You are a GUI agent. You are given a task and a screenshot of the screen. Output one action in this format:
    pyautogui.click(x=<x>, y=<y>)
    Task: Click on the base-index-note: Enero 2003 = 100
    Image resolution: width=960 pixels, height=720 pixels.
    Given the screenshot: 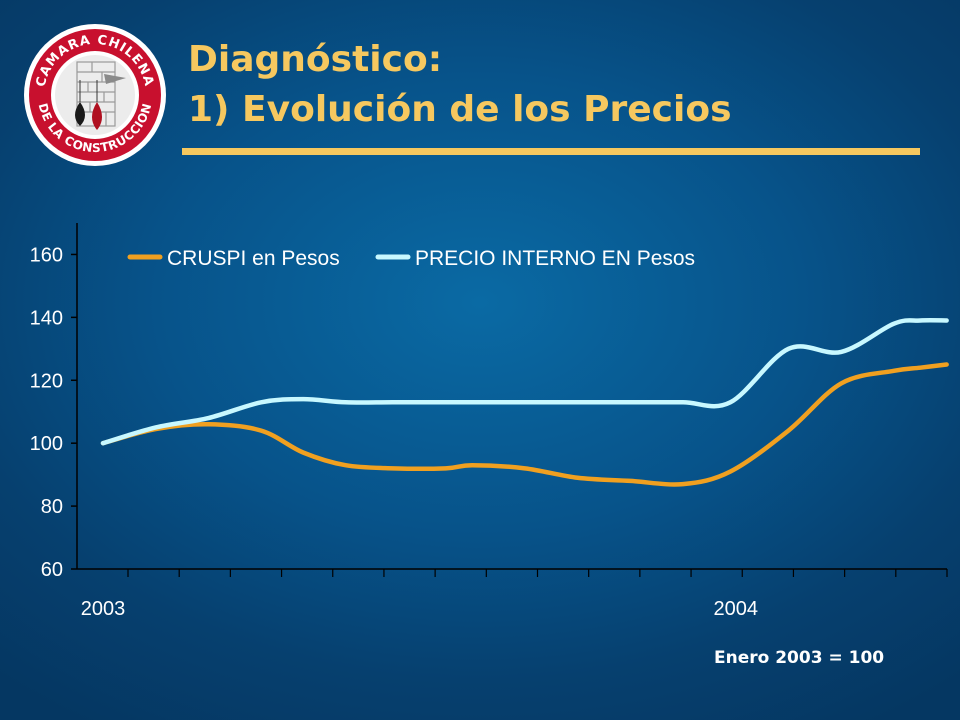 What is the action you would take?
    pyautogui.click(x=799, y=658)
    